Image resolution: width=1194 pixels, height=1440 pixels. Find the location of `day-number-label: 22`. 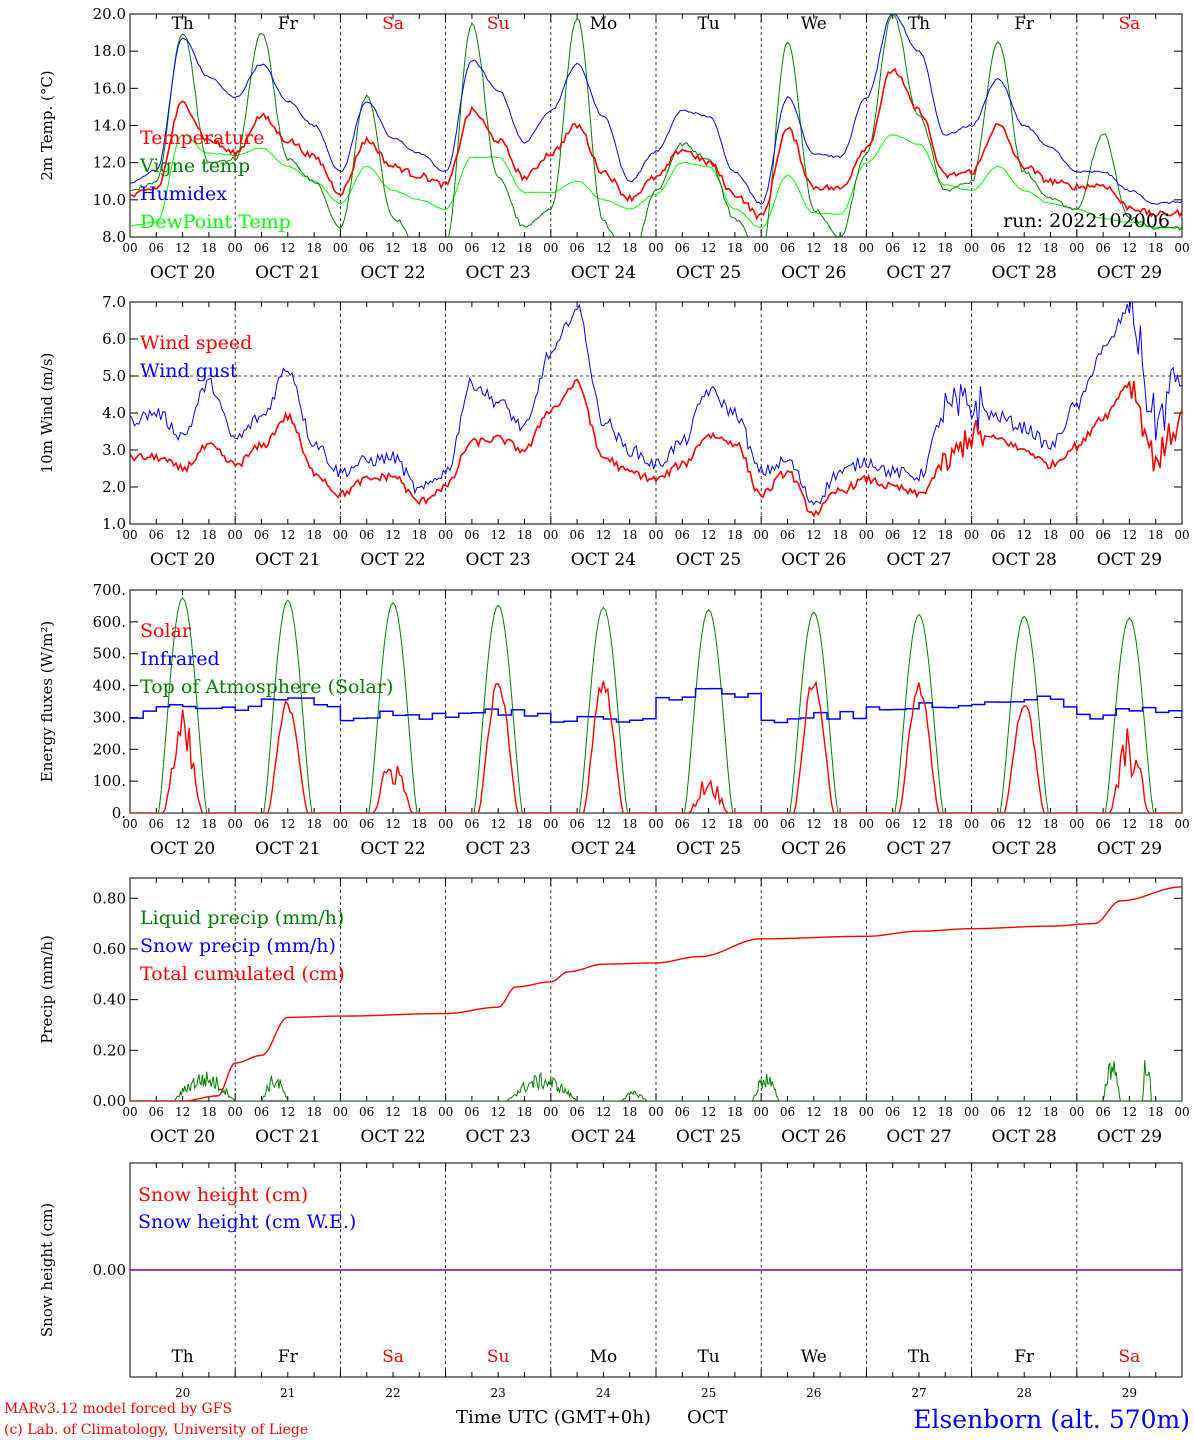

day-number-label: 22 is located at coordinates (392, 1393).